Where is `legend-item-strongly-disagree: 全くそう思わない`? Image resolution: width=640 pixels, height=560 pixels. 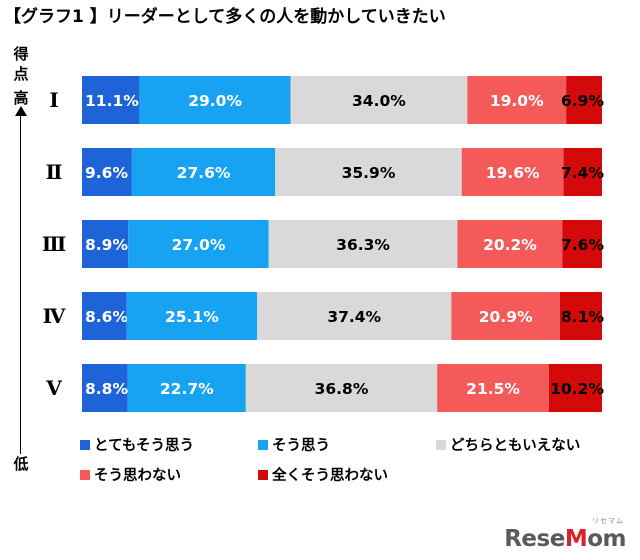 legend-item-strongly-disagree: 全くそう思わない is located at coordinates (323, 474).